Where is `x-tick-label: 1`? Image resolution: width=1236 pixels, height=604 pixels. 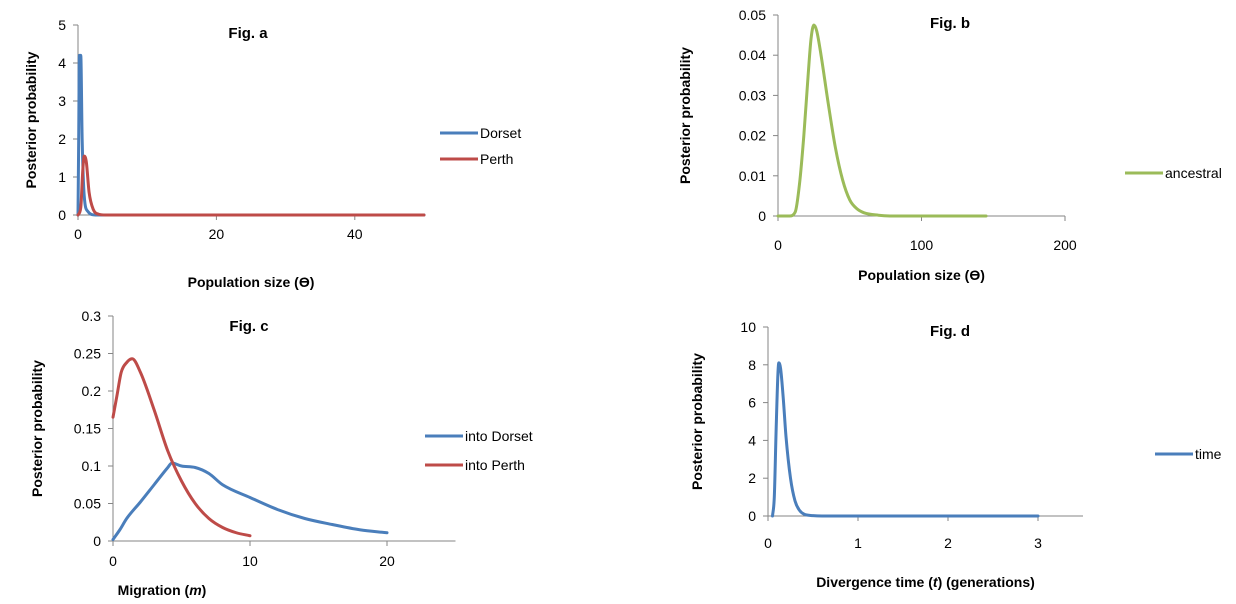 x-tick-label: 1 is located at coordinates (858, 543).